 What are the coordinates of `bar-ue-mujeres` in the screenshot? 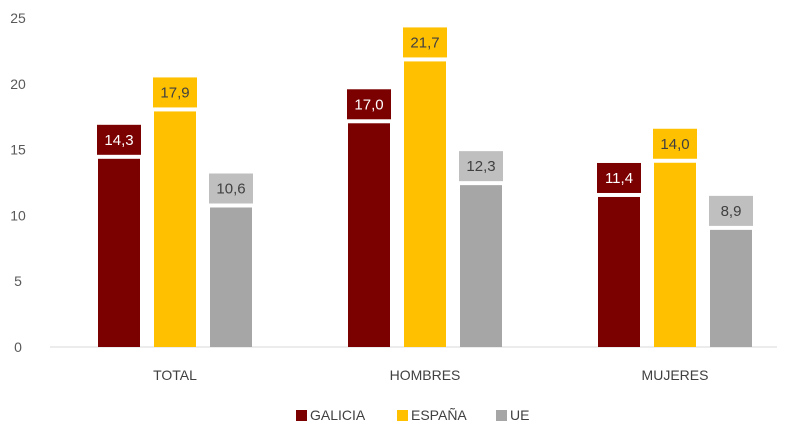 It's located at (731, 288).